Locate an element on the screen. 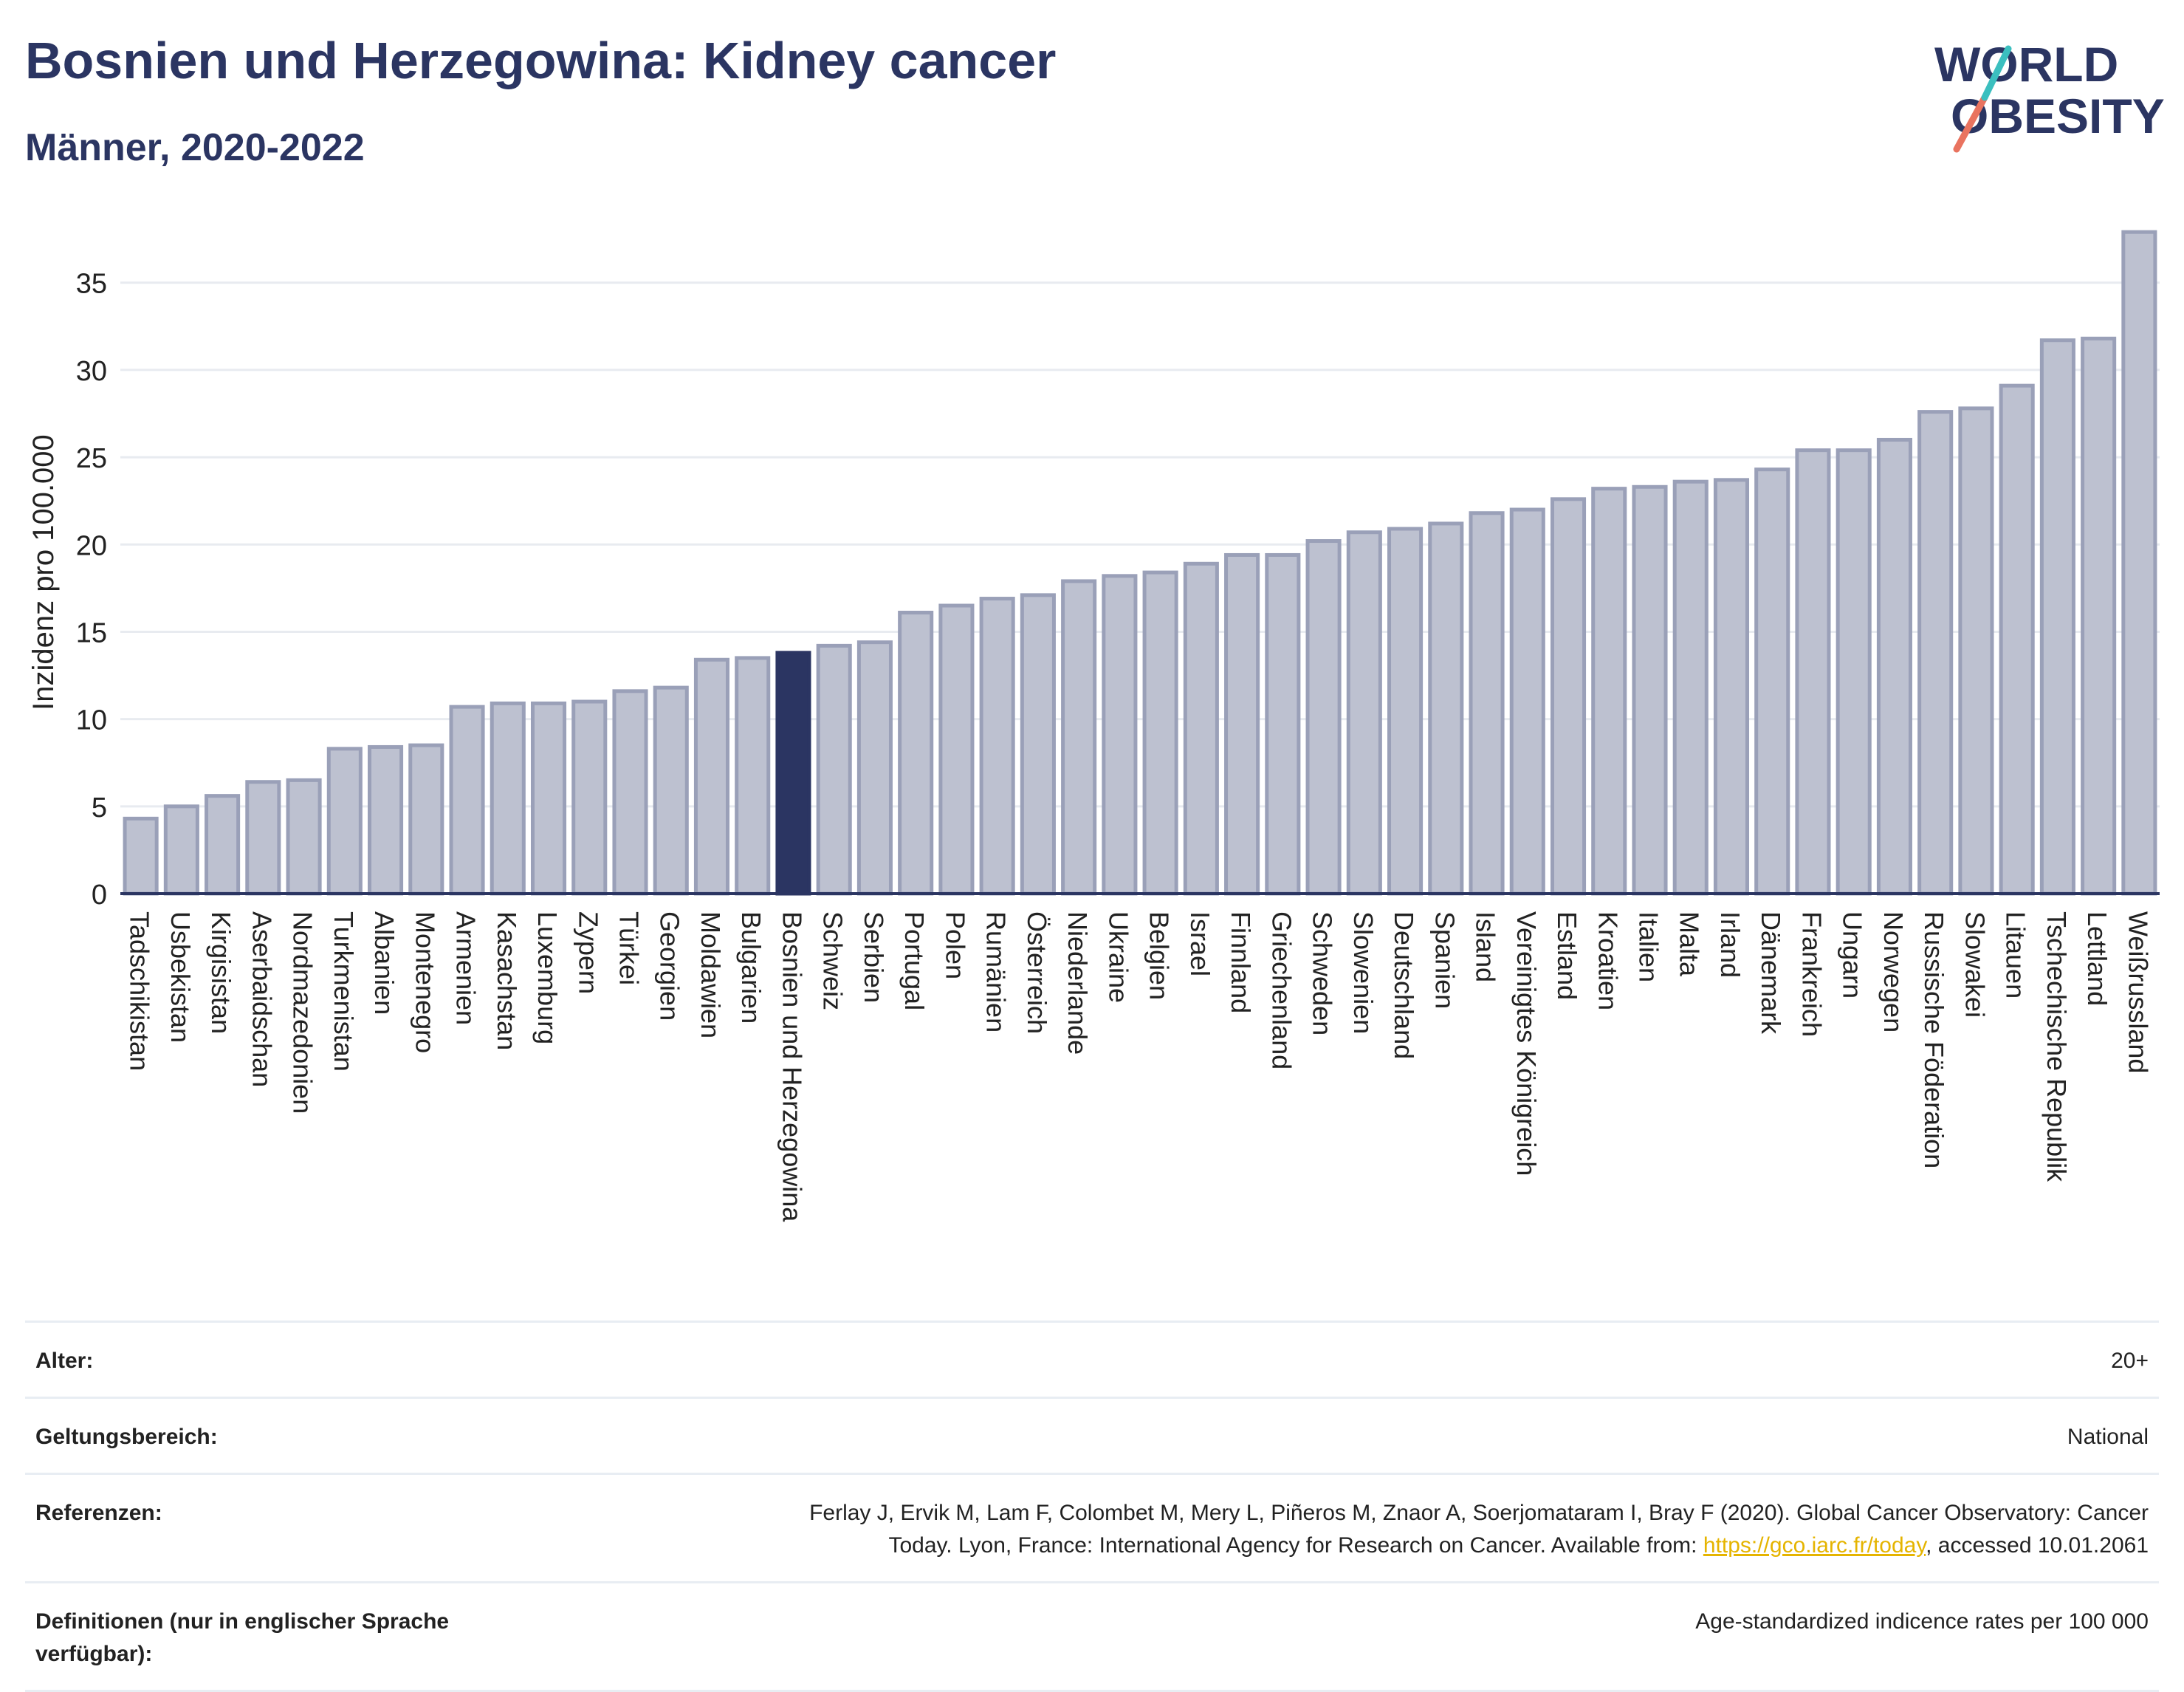  y-tick-label: 10 is located at coordinates (92, 720).